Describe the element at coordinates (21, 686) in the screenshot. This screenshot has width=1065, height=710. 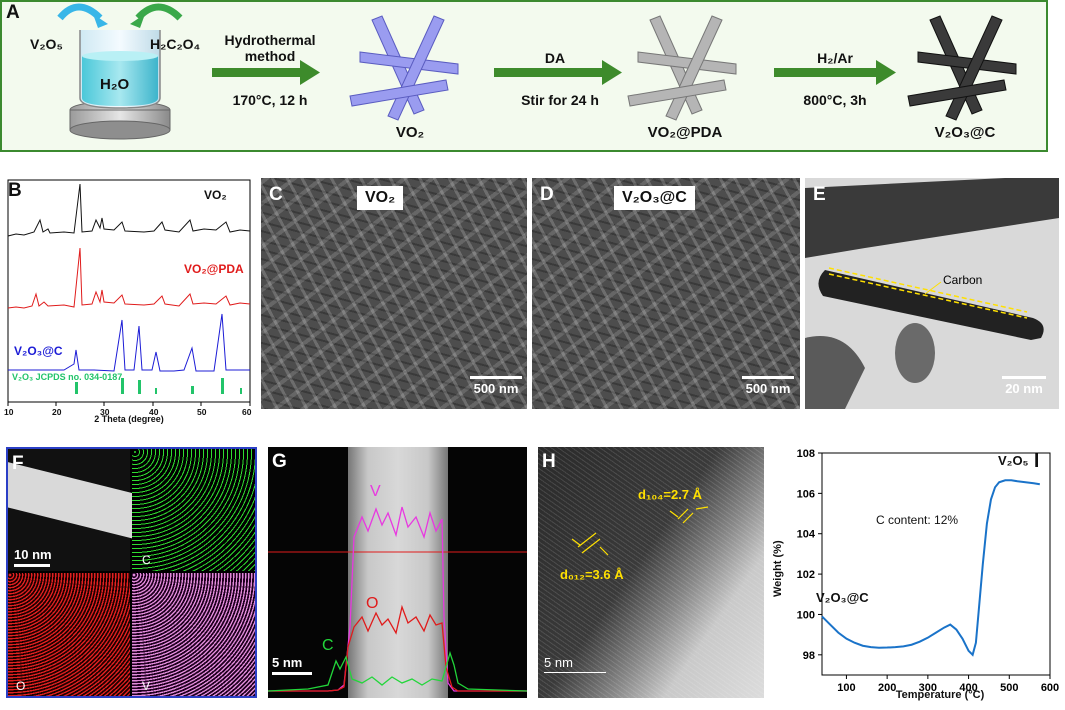
I see `eds-label-o: O` at that location.